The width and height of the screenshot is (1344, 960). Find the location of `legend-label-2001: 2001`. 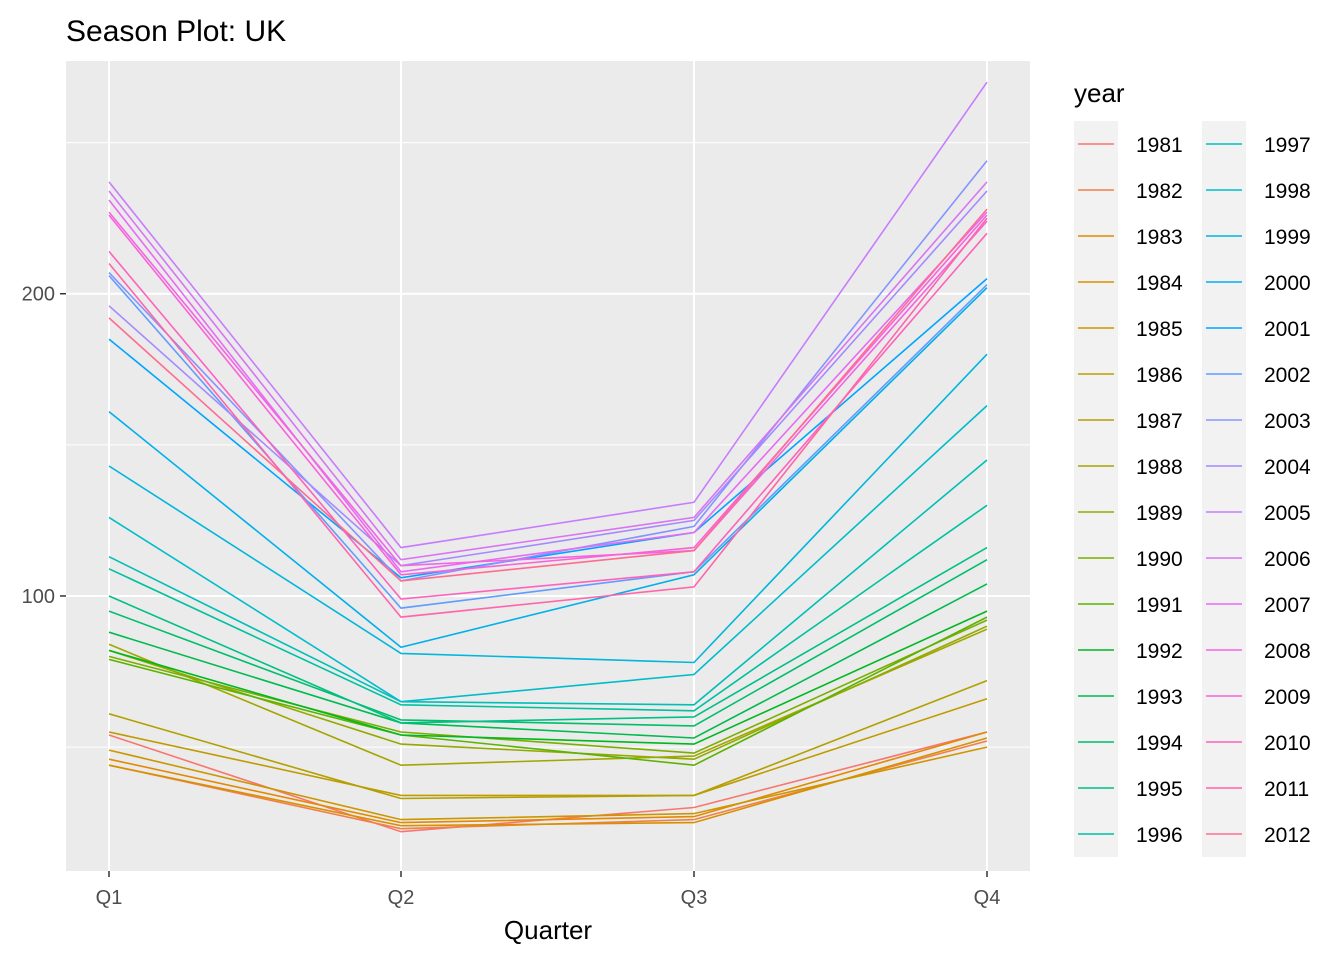

legend-label-2001: 2001 is located at coordinates (1287, 329).